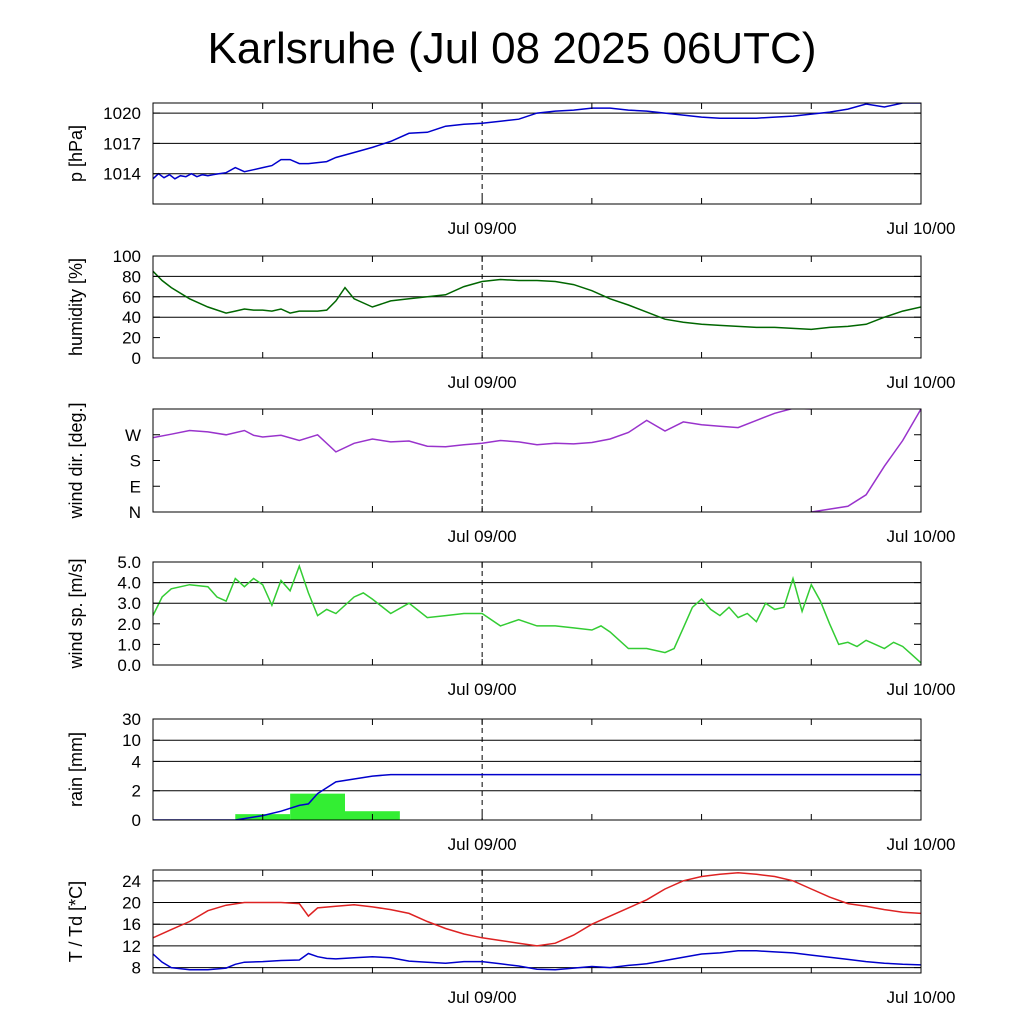 The height and width of the screenshot is (1024, 1024). Describe the element at coordinates (131, 317) in the screenshot. I see `y-tick-label: 40` at that location.